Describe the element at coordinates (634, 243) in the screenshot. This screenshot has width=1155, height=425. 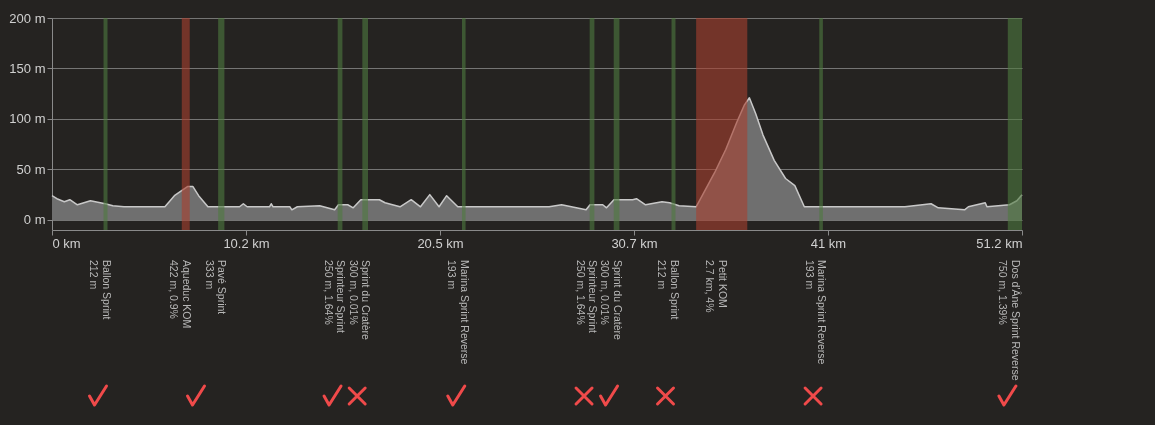
I see `x-tick-label: 30.7 km` at that location.